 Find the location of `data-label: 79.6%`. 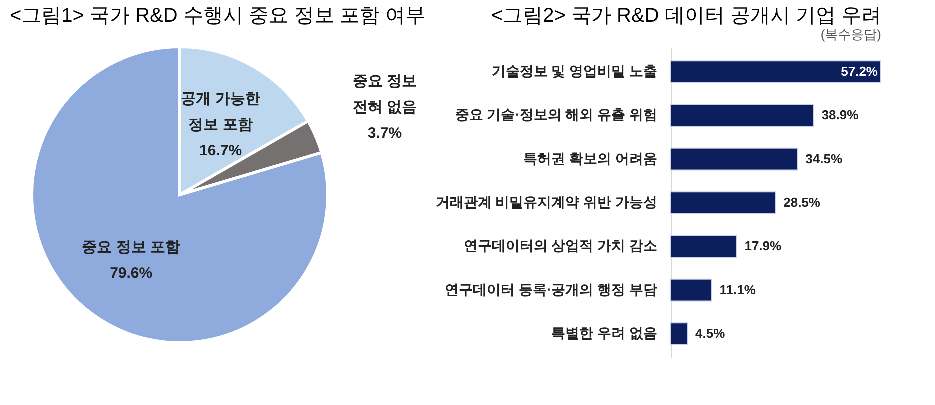

data-label: 79.6% is located at coordinates (131, 273).